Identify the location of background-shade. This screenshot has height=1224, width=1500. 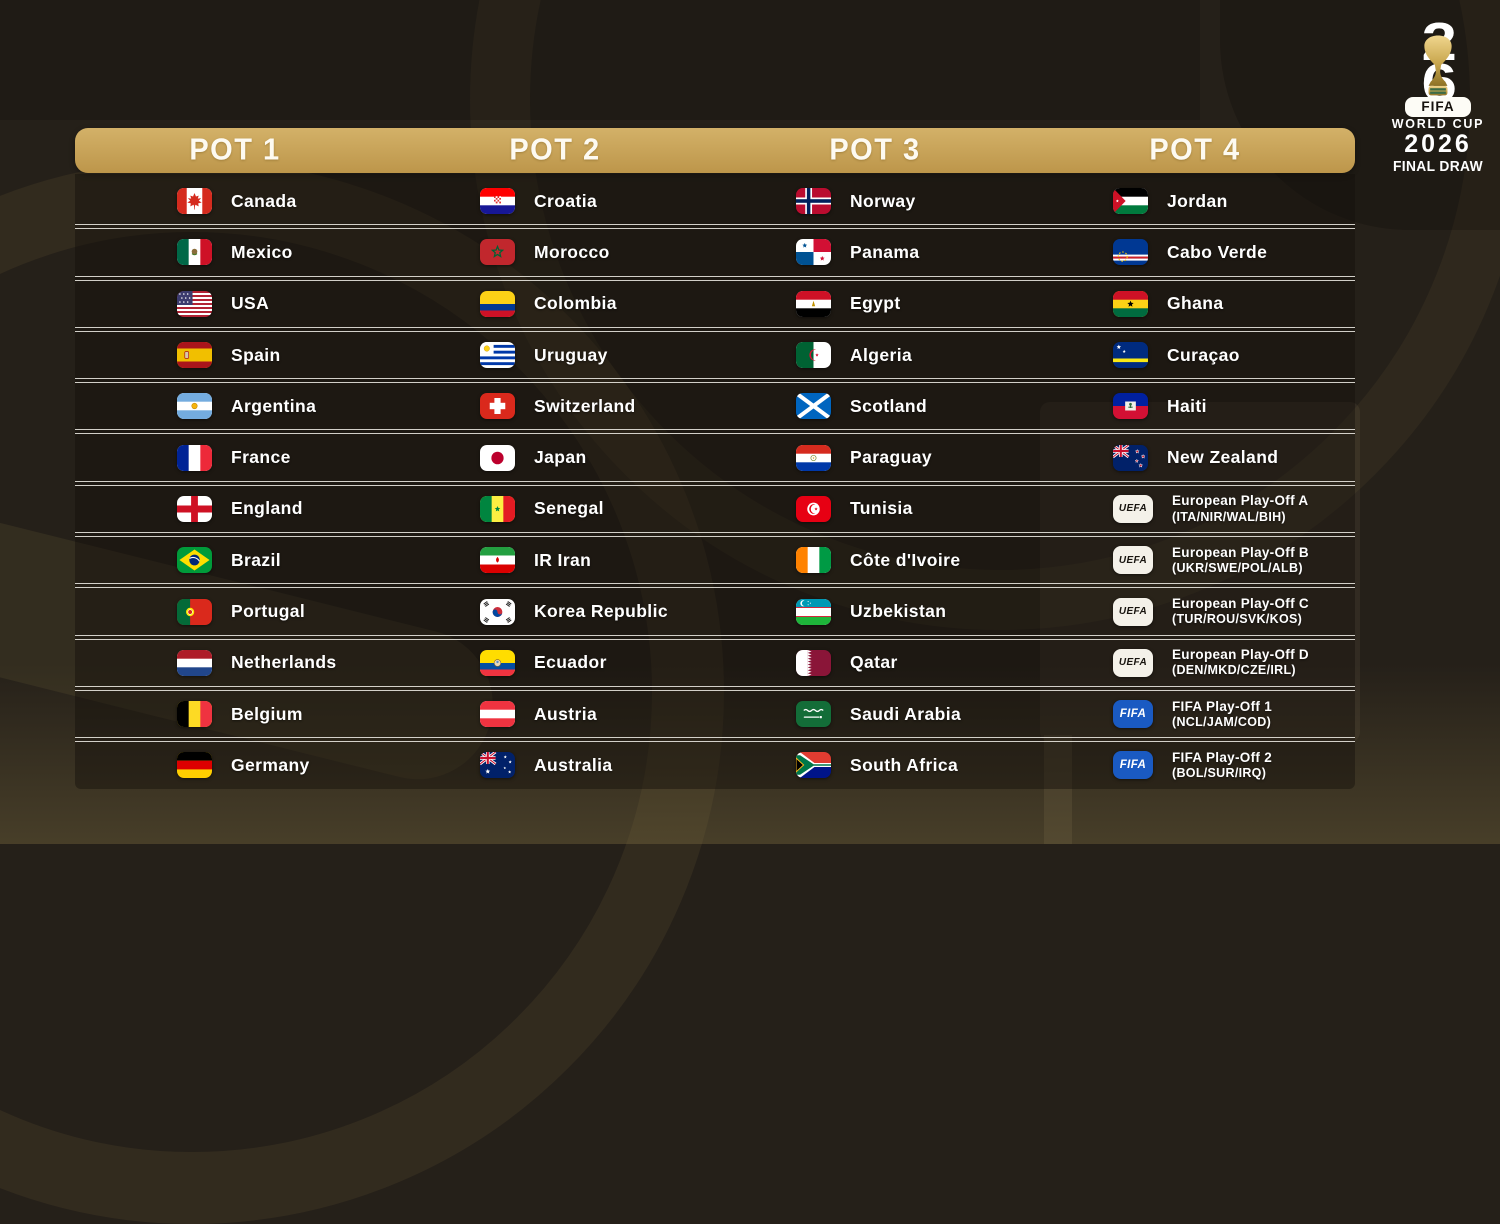
(600, 60).